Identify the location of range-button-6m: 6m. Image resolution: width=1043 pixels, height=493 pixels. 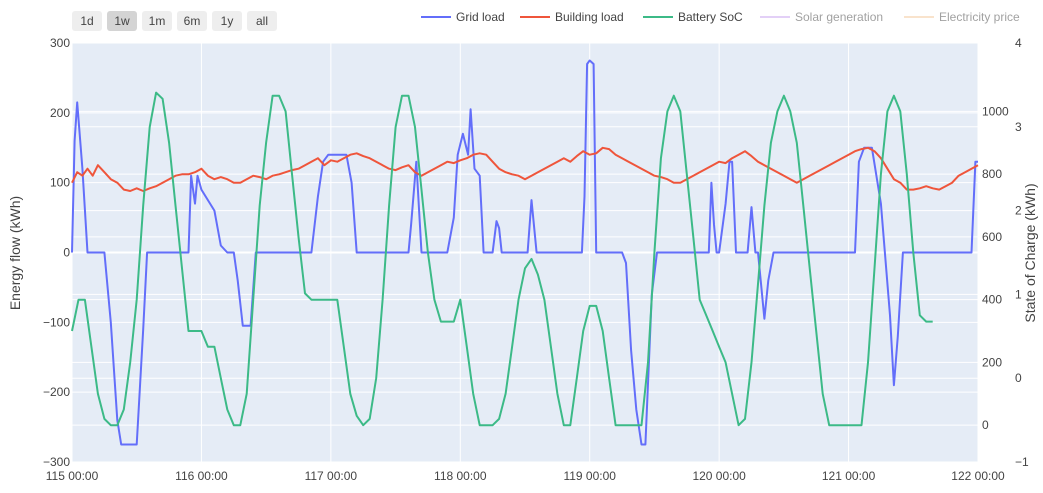
(192, 21).